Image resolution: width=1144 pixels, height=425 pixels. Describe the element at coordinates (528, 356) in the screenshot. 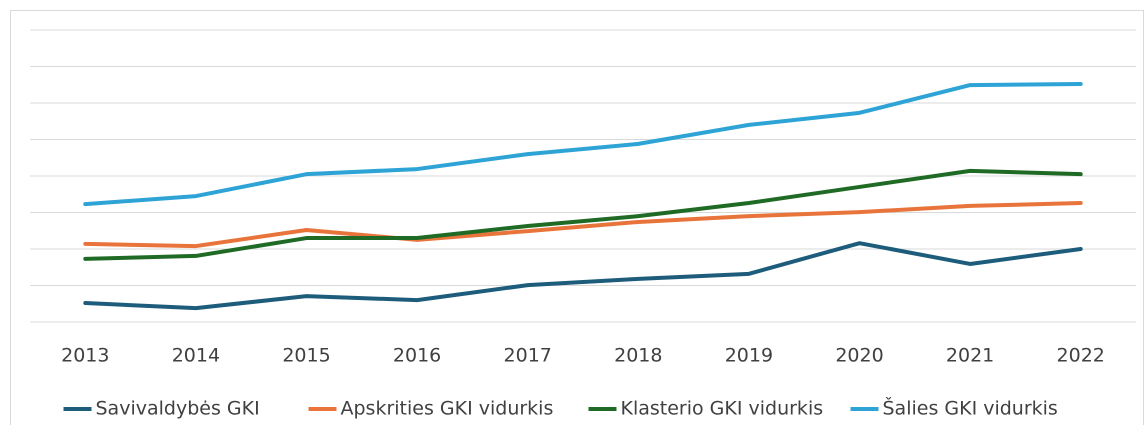

I see `x-tick-label: 2017` at that location.